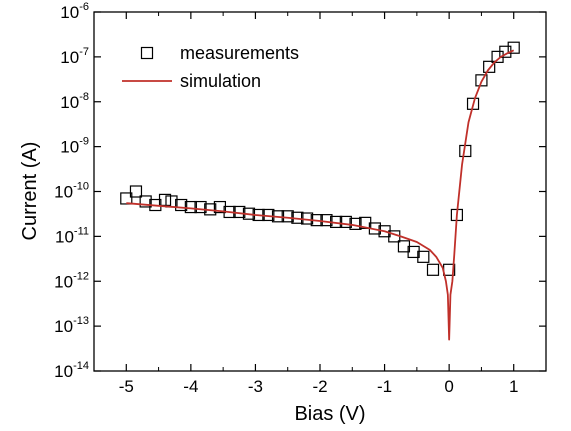 This screenshot has width=571, height=431. I want to click on y-tick-label: 10⁻¹³, so click(71, 325).